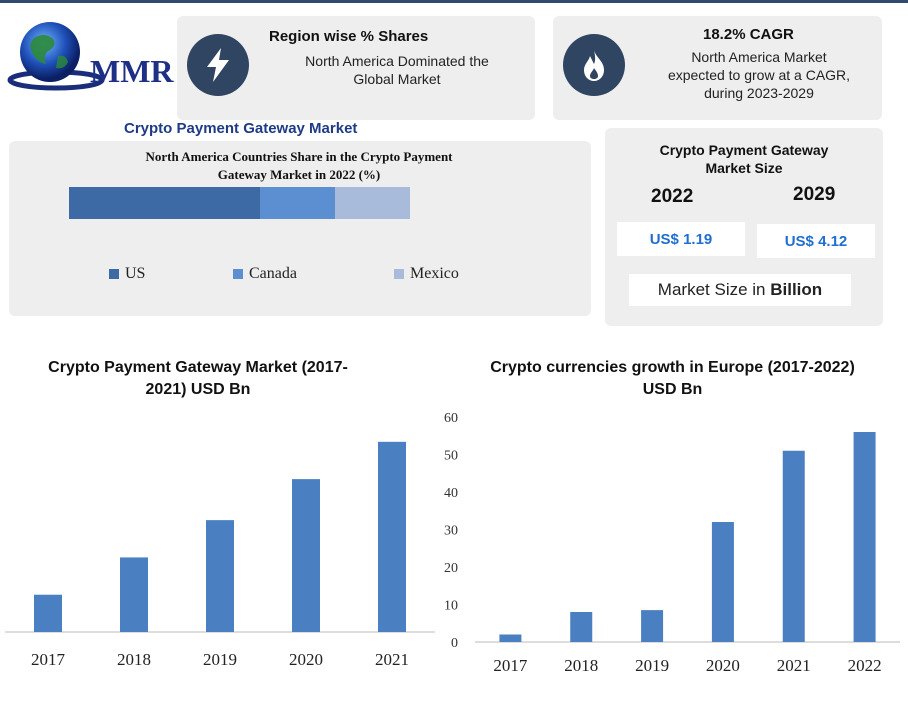 The image size is (908, 705). I want to click on size-value-2022: US$ 1.19, so click(681, 239).